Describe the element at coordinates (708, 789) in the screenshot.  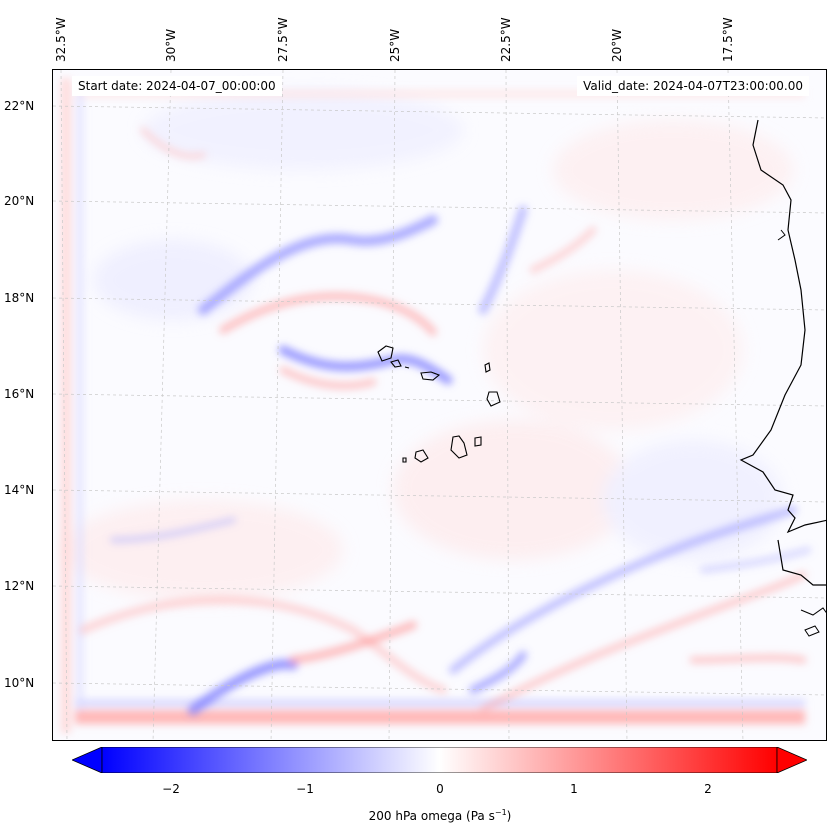
I see `colorbar-tick-2: 2` at that location.